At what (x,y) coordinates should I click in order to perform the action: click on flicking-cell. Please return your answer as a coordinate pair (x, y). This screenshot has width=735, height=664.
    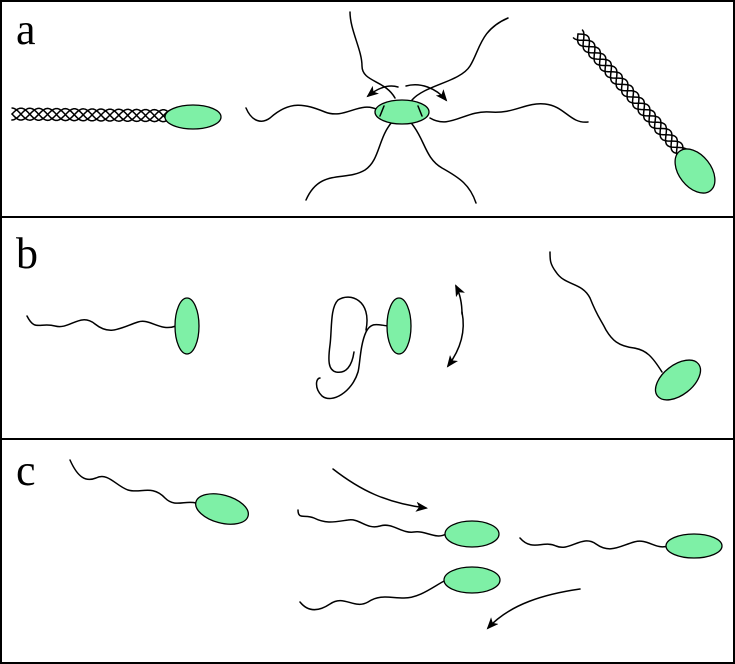
    Looking at the image, I should click on (390, 342).